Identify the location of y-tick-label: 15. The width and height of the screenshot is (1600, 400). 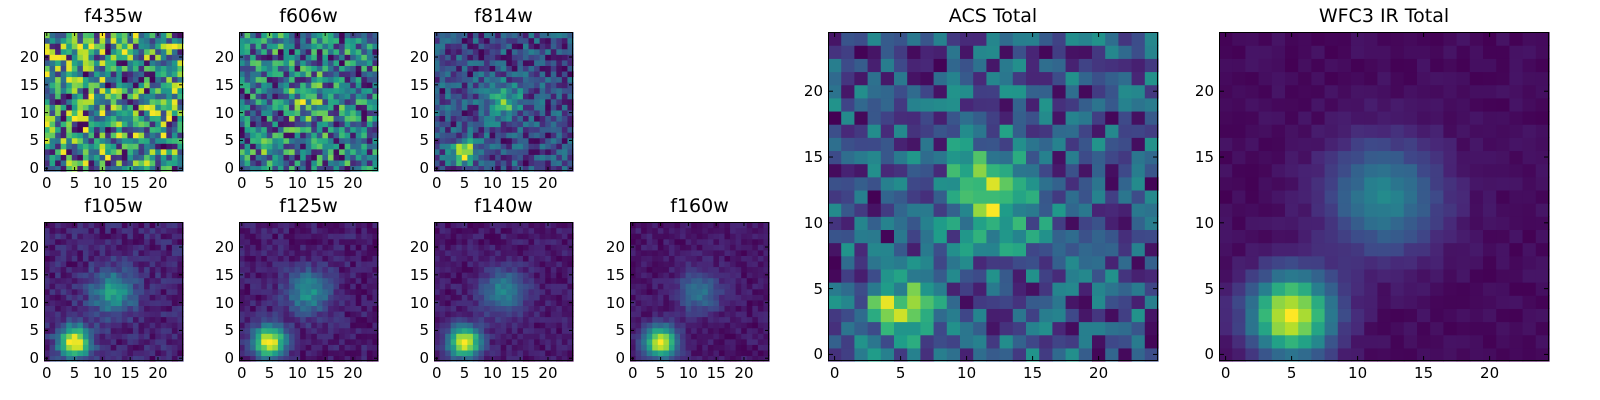
(29, 84).